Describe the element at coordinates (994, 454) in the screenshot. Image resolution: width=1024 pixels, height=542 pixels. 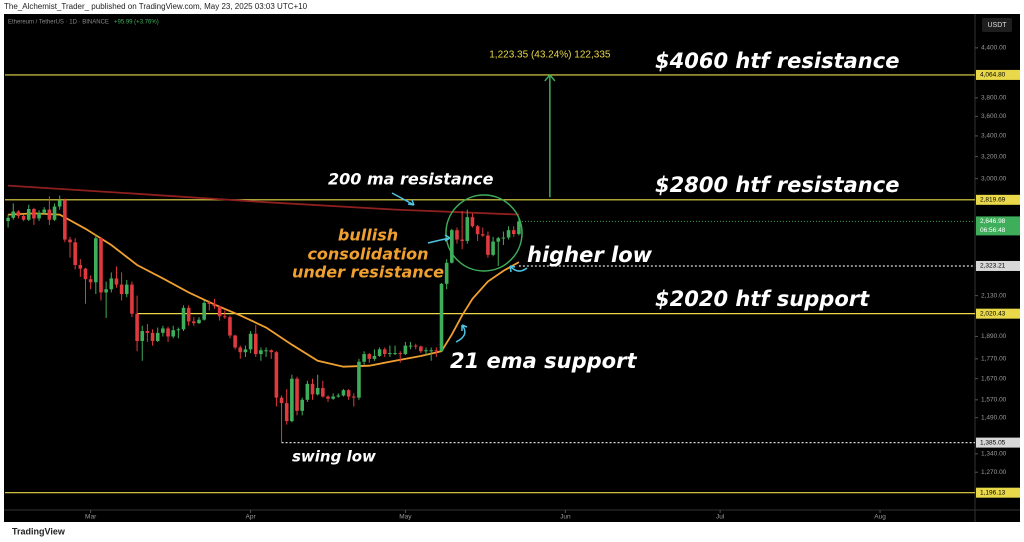
I see `y-tick-label: 1,340.00` at that location.